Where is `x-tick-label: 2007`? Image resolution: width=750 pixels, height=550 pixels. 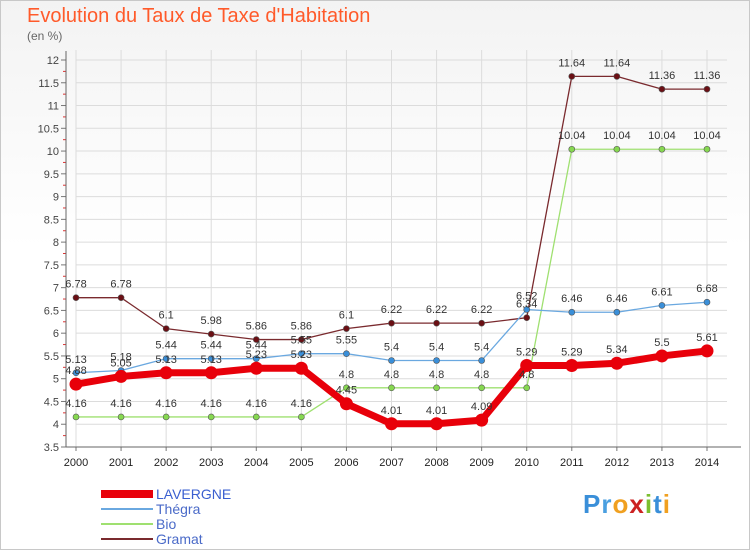 x-tick-label: 2007 is located at coordinates (391, 463).